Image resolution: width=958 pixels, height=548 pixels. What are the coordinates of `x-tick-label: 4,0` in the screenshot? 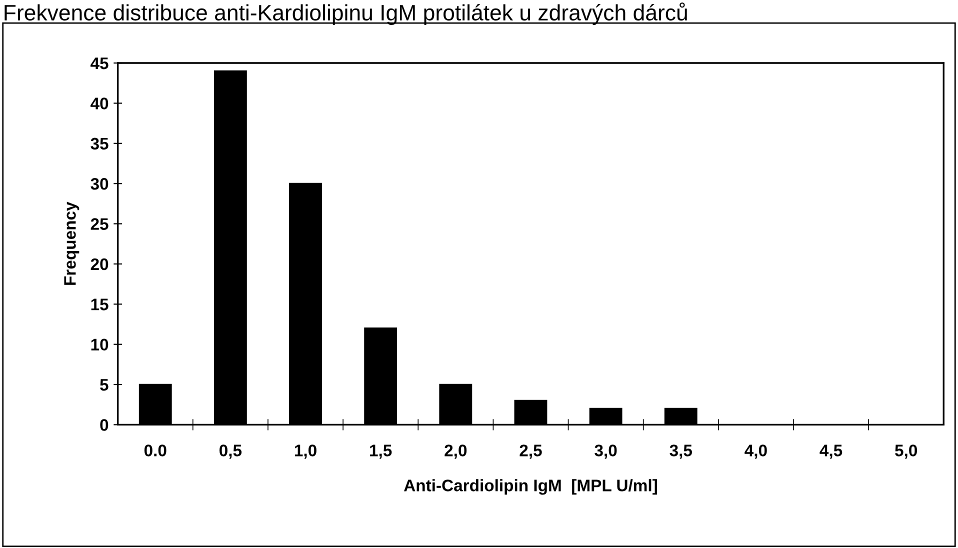 It's located at (755, 451).